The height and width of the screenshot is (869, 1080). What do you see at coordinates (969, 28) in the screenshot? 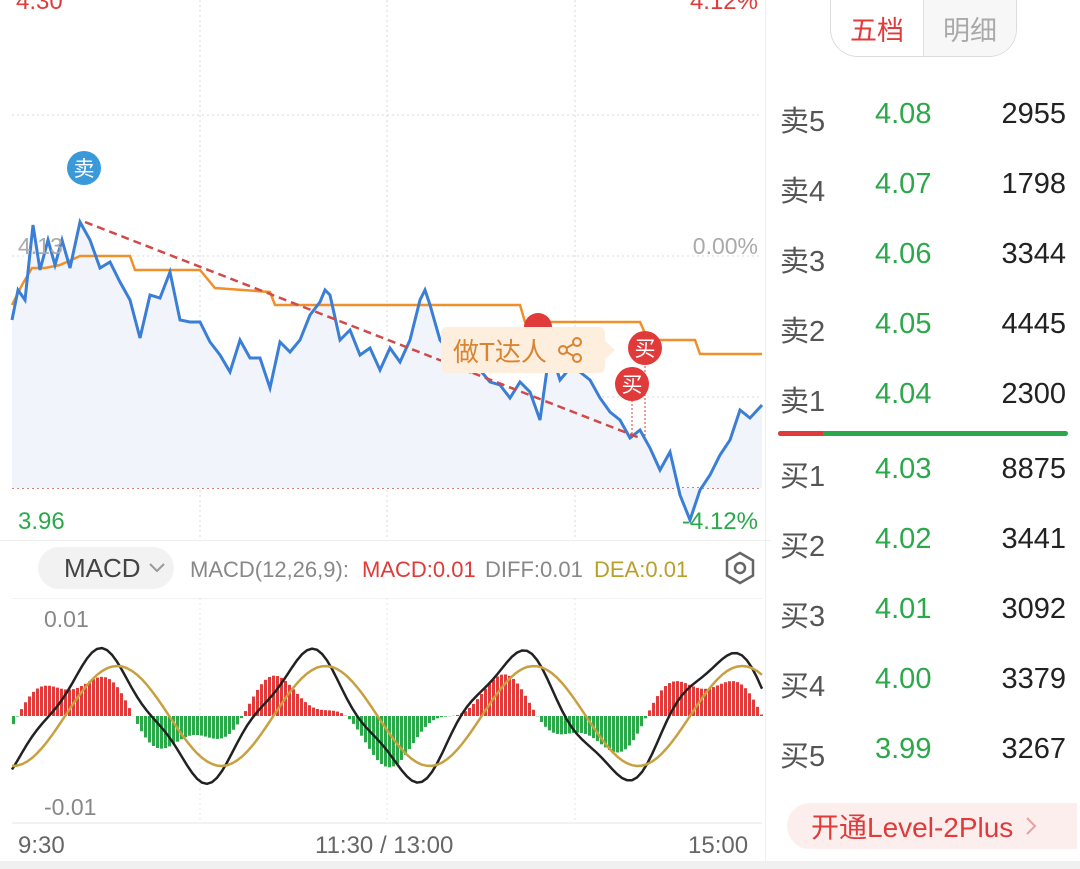
I see `tab-details: 明细` at bounding box center [969, 28].